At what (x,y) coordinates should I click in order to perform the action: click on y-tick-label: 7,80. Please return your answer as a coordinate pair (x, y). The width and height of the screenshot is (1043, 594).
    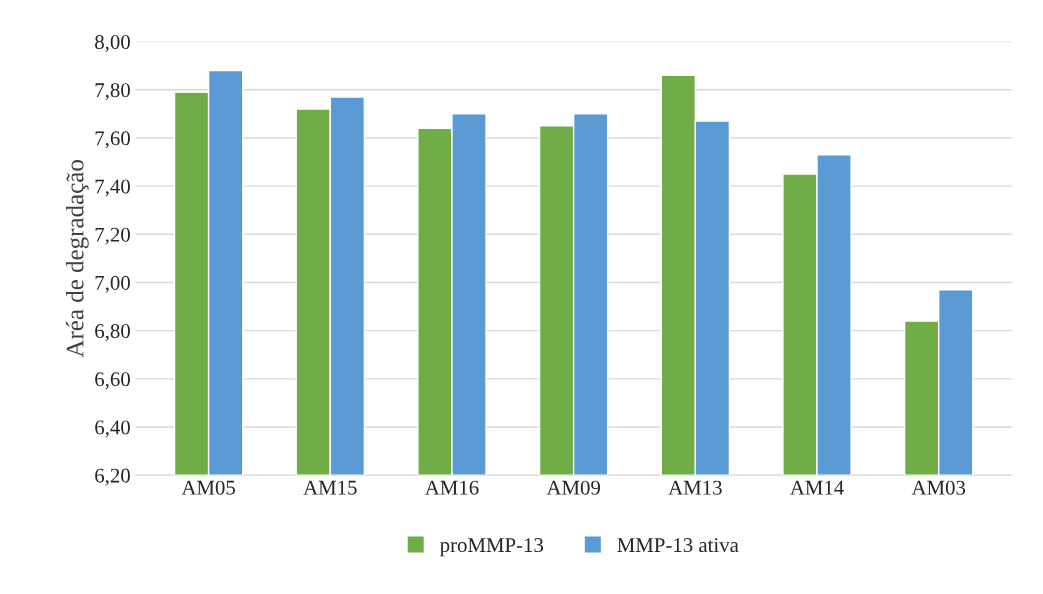
    Looking at the image, I should click on (112, 92).